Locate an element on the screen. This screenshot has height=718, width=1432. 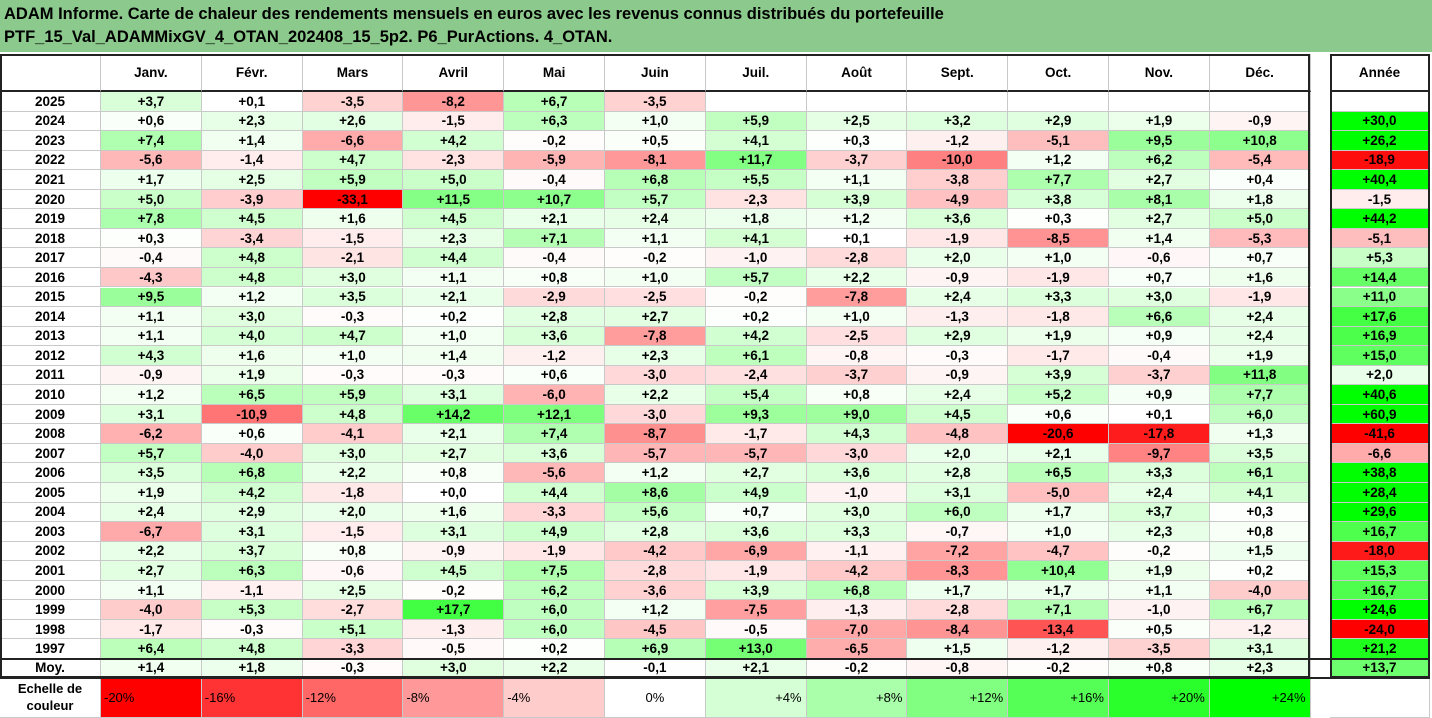
heatmap-cell: +10,7 is located at coordinates (554, 199).